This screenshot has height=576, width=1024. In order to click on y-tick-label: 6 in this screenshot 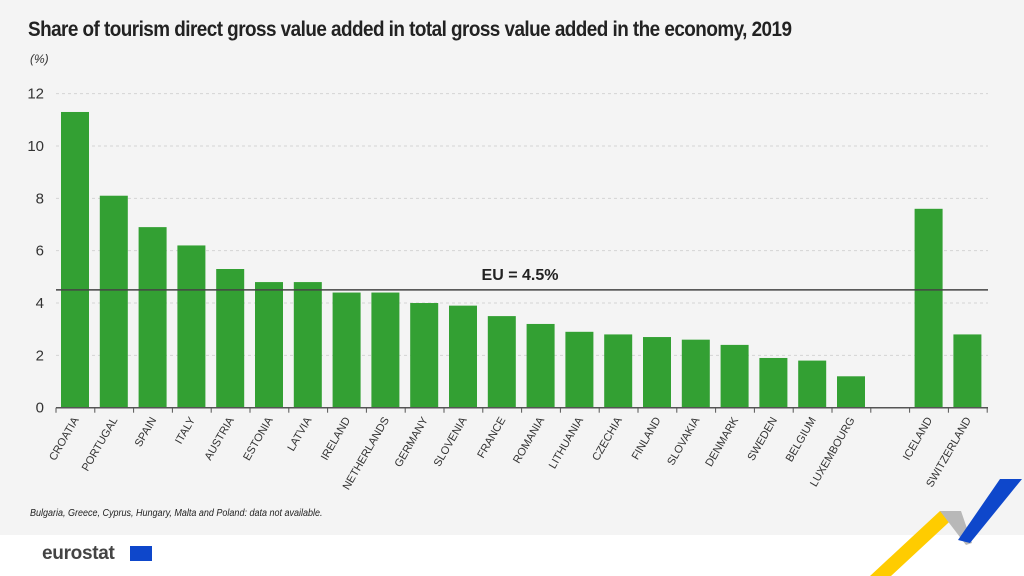, I will do `click(40, 251)`.